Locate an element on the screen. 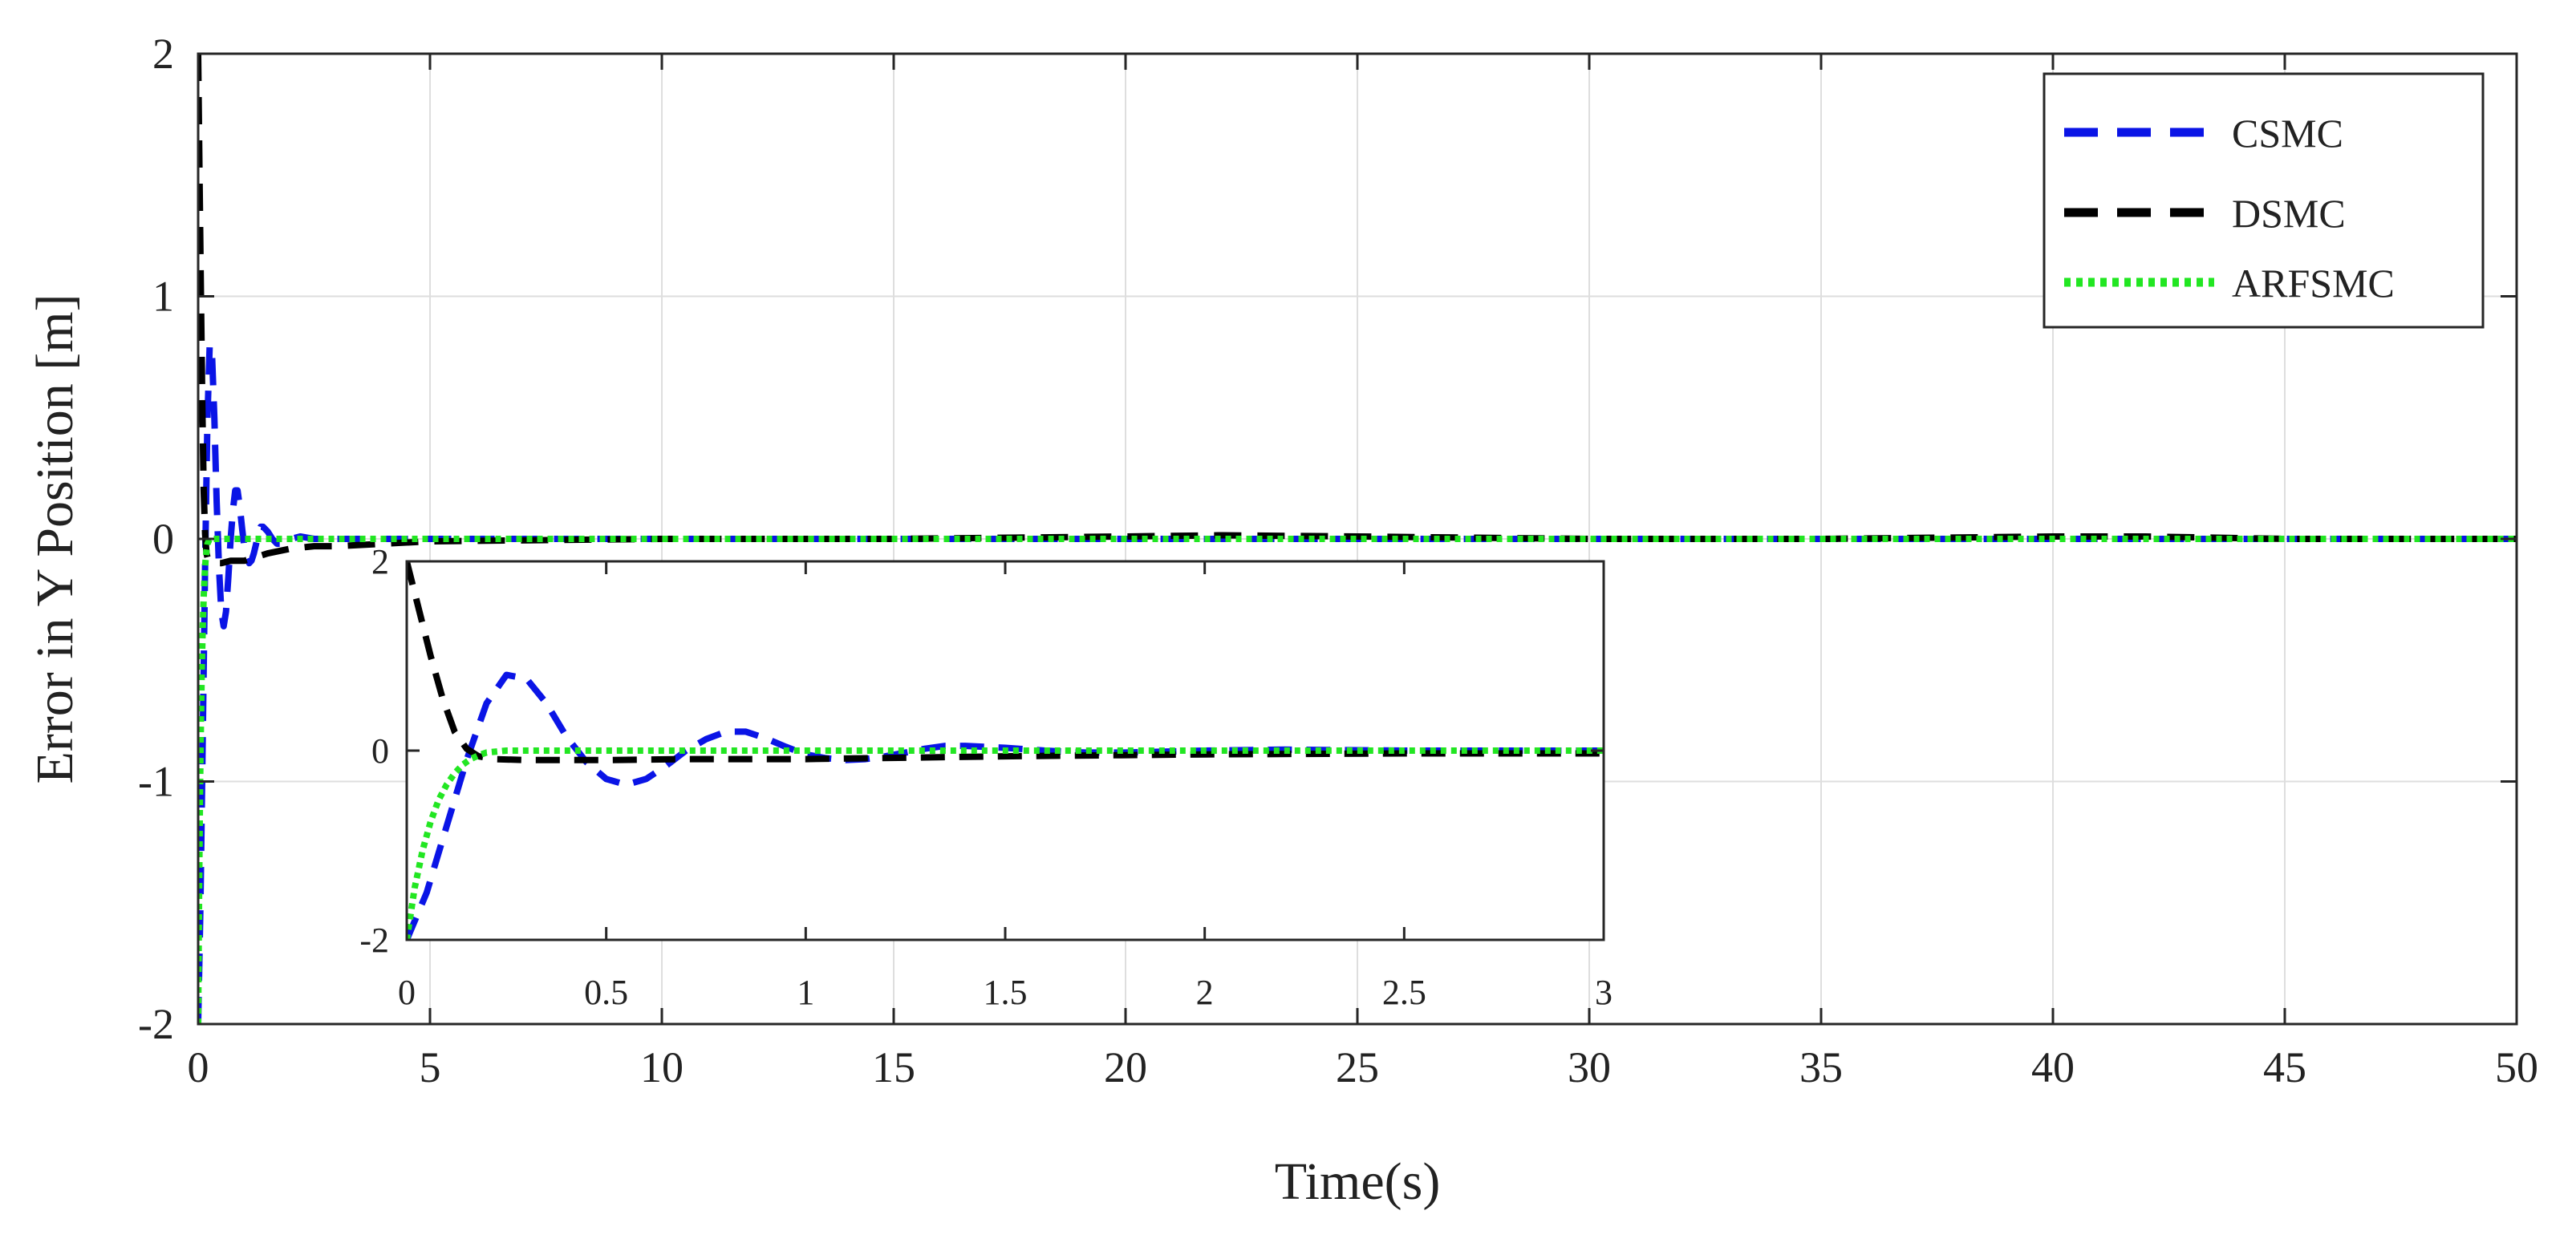 The width and height of the screenshot is (2576, 1247). inset-series-group is located at coordinates (1005, 750).